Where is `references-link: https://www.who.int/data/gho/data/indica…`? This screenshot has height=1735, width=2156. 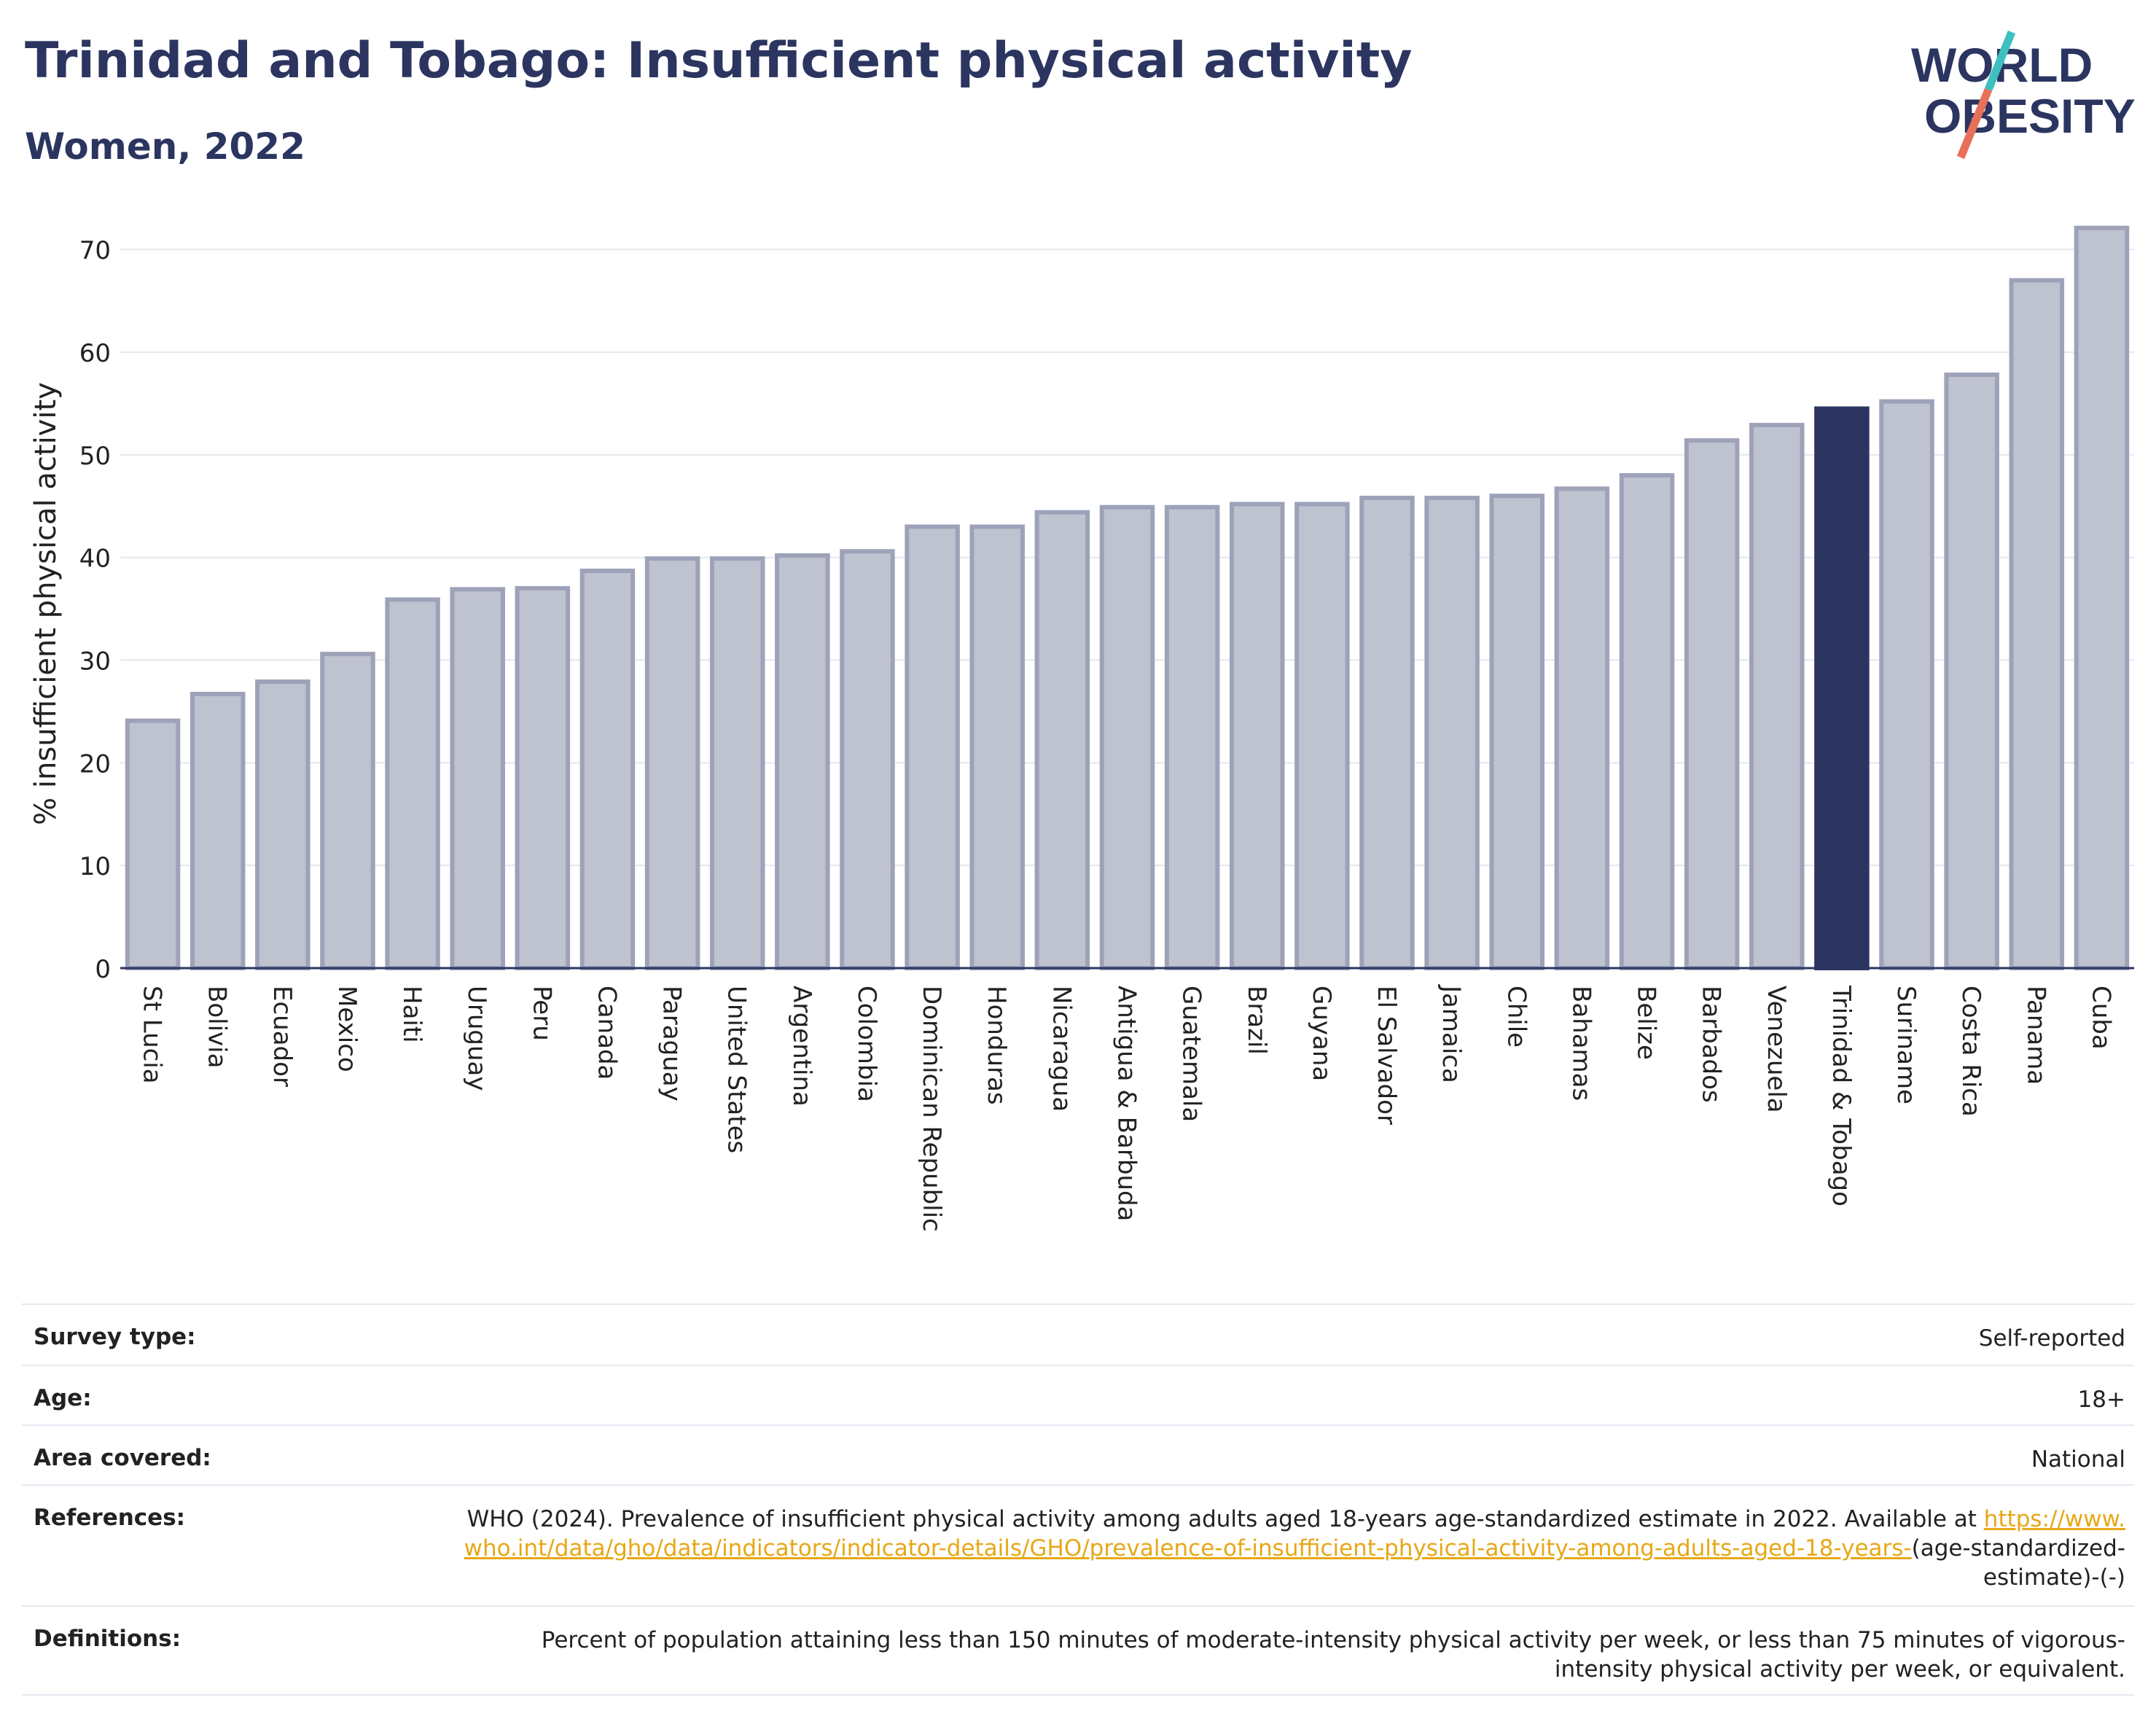 references-link: https://www.who.int/data/gho/data/indica… is located at coordinates (1295, 1534).